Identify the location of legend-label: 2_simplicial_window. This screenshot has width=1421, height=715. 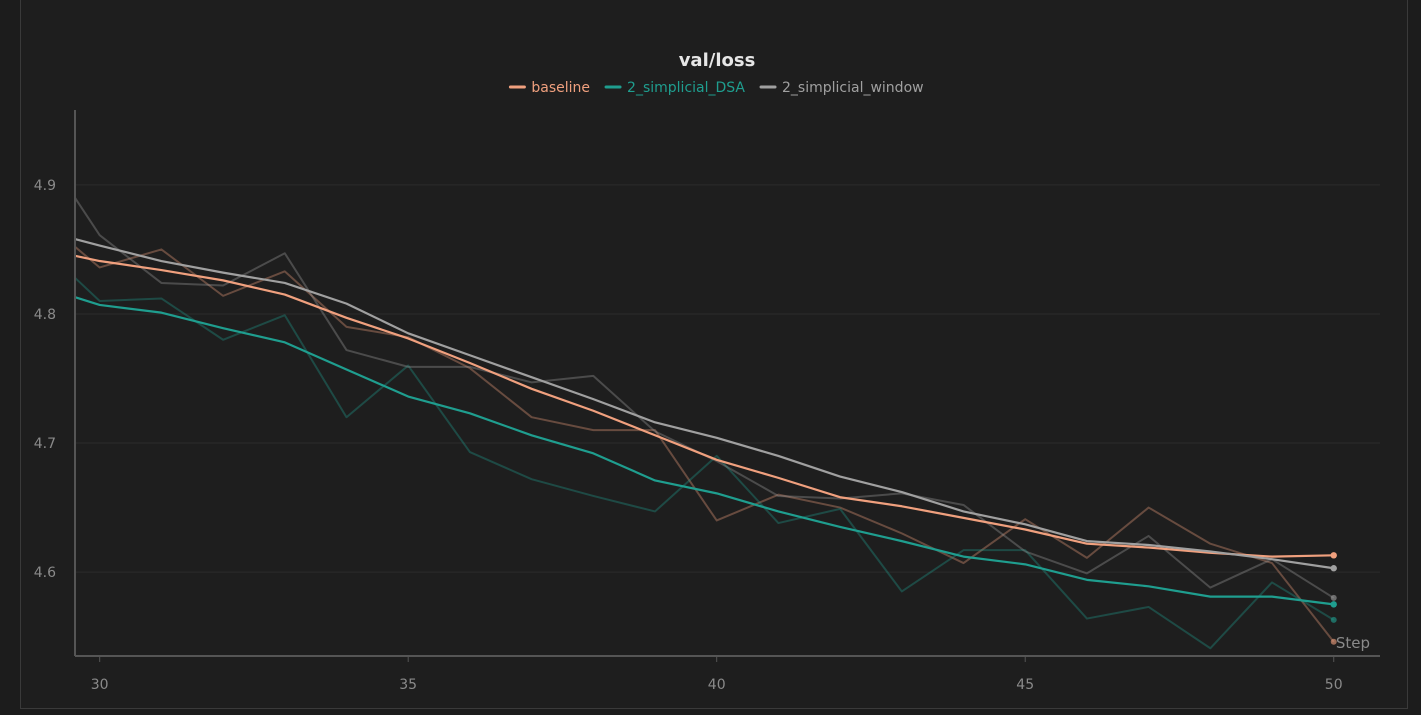
(853, 88).